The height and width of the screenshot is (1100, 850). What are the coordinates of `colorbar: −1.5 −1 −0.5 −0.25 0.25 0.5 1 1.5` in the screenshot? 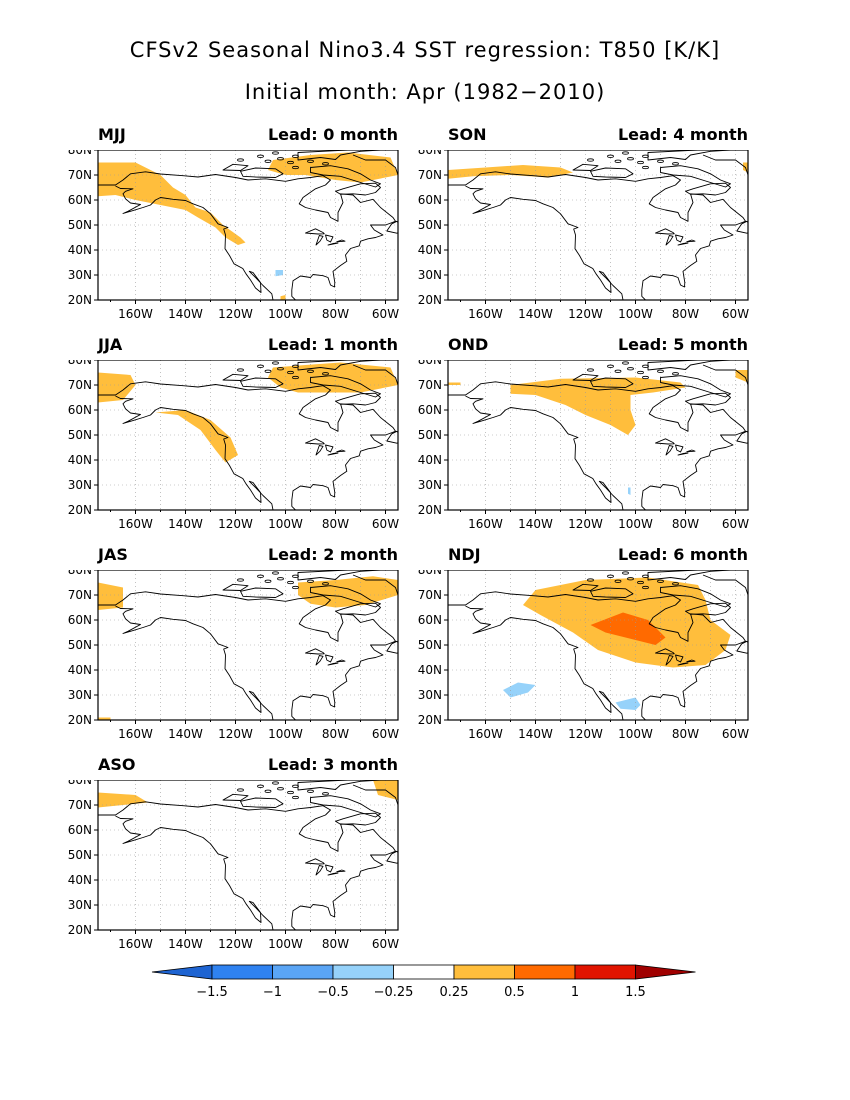 It's located at (423, 982).